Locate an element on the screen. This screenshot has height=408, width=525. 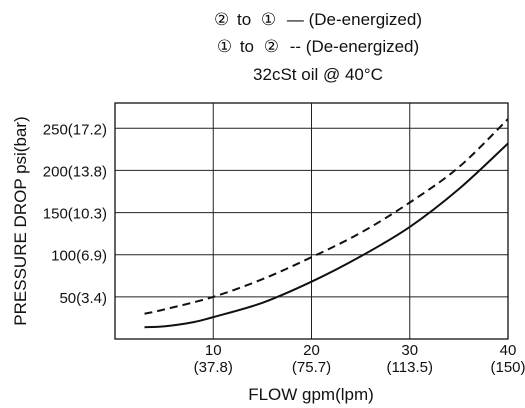
x-tick-sublabel-4: (150) is located at coordinates (507, 367).